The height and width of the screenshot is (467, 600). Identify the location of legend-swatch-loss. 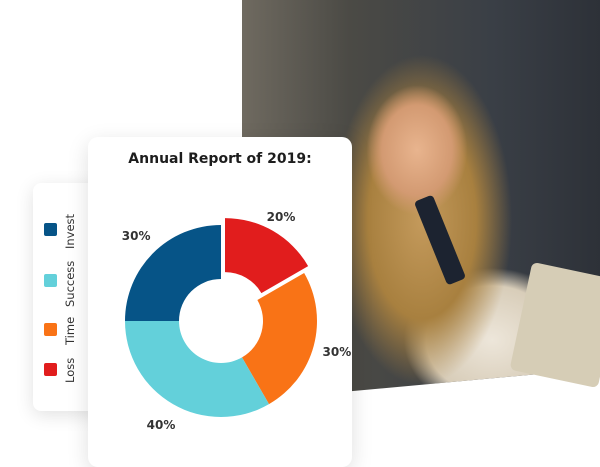
(50, 369).